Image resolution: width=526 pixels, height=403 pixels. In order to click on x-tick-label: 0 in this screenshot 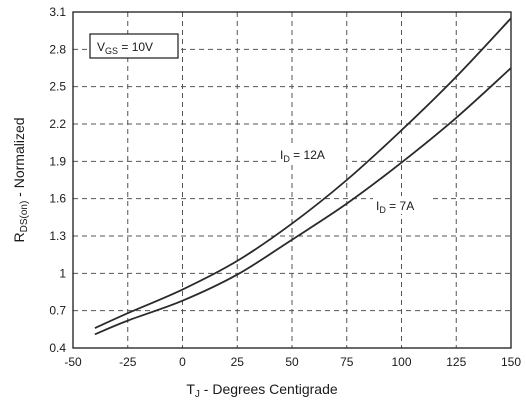, I will do `click(182, 362)`.